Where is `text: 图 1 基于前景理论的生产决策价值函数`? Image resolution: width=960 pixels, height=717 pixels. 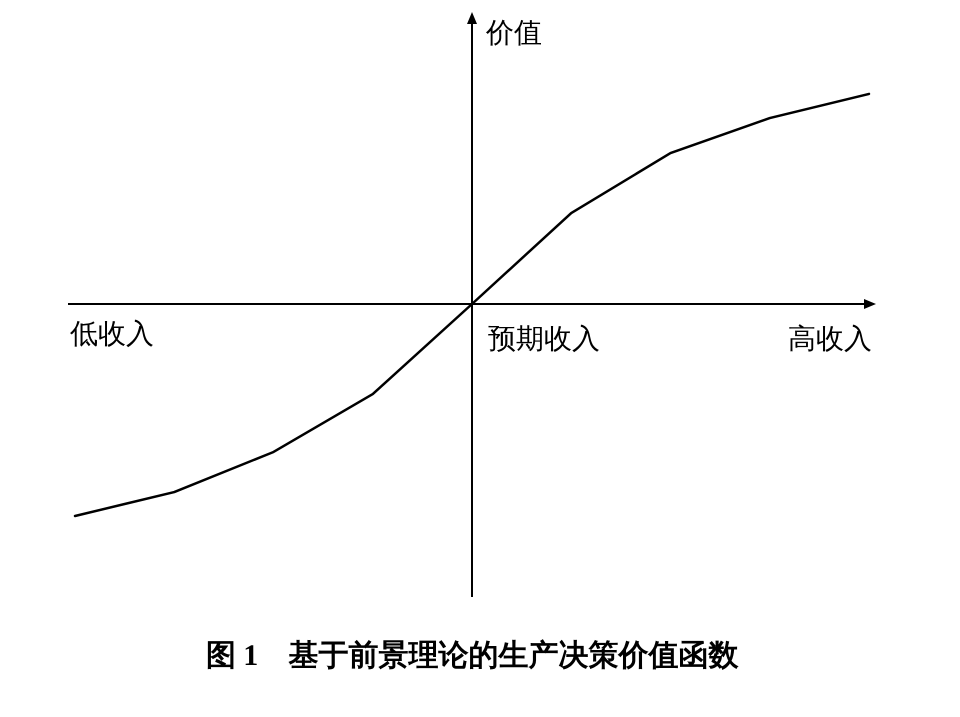
text: 图 1 基于前景理论的生产决策价值函数 is located at coordinates (473, 655).